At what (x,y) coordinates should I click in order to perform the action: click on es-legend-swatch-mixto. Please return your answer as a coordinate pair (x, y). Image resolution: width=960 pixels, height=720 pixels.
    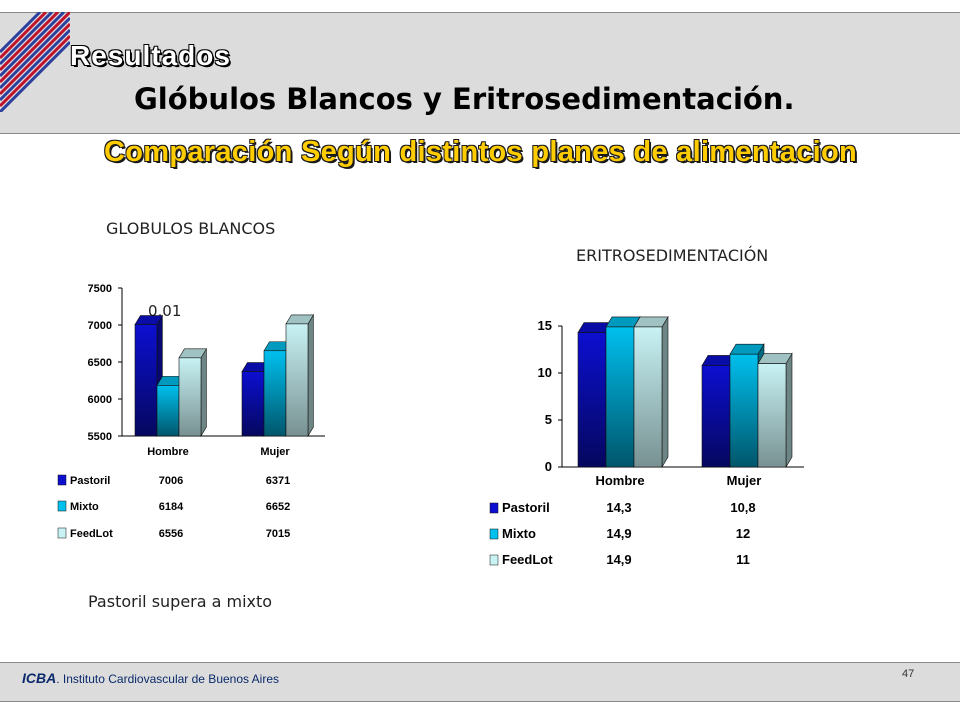
    Looking at the image, I should click on (494, 534).